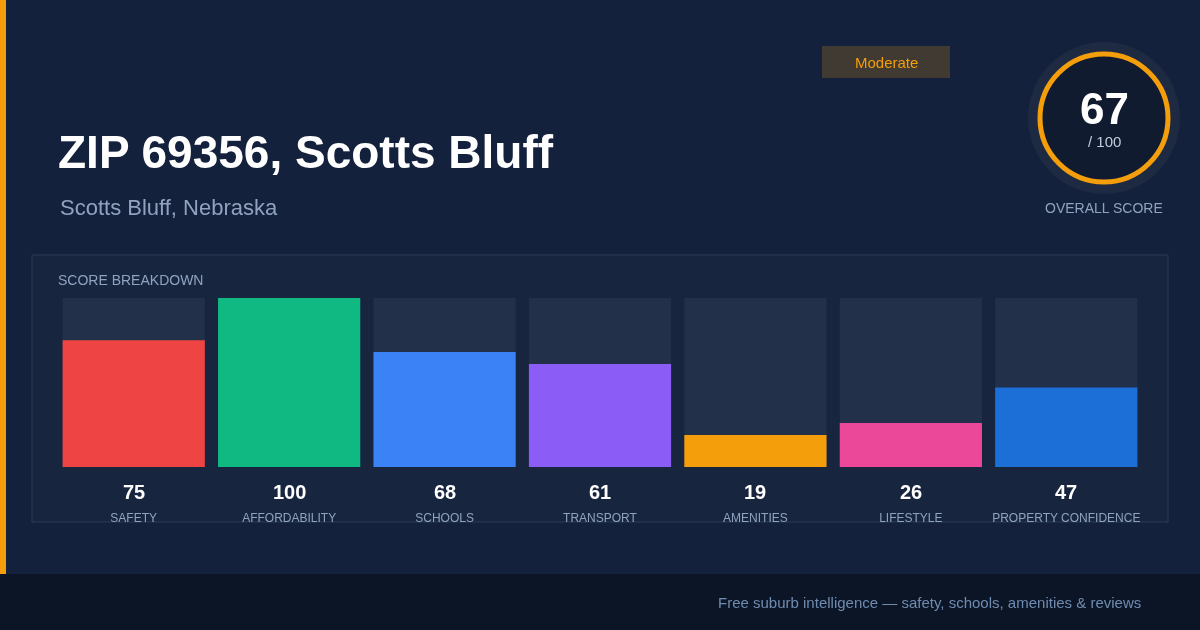 This screenshot has width=1200, height=630. Describe the element at coordinates (290, 492) in the screenshot. I see `data-label: 100` at that location.